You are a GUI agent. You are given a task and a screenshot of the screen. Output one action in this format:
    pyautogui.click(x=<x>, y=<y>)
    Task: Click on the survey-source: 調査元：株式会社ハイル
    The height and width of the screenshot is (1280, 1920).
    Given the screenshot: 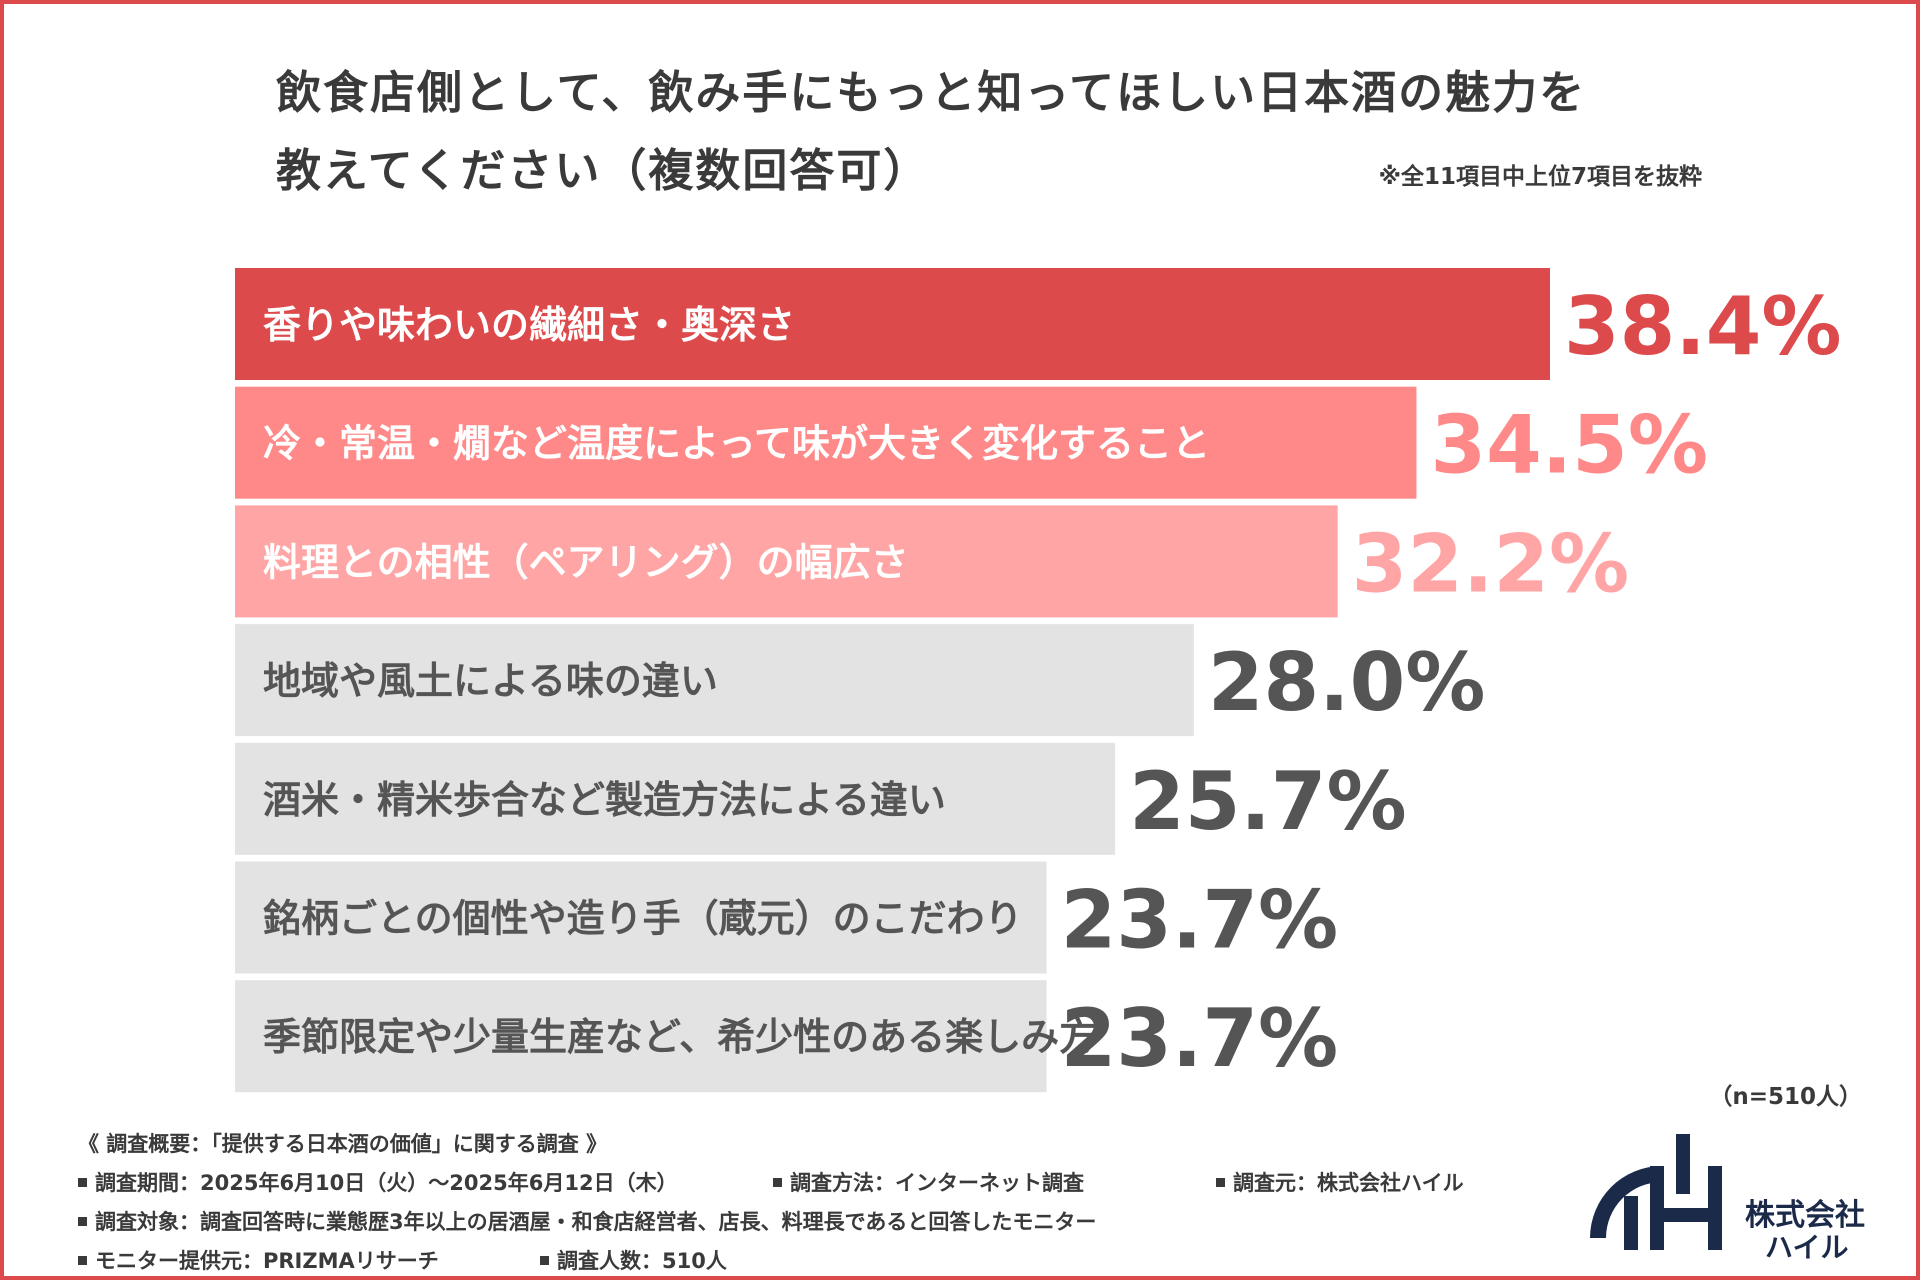 What is the action you would take?
    pyautogui.click(x=1340, y=1182)
    